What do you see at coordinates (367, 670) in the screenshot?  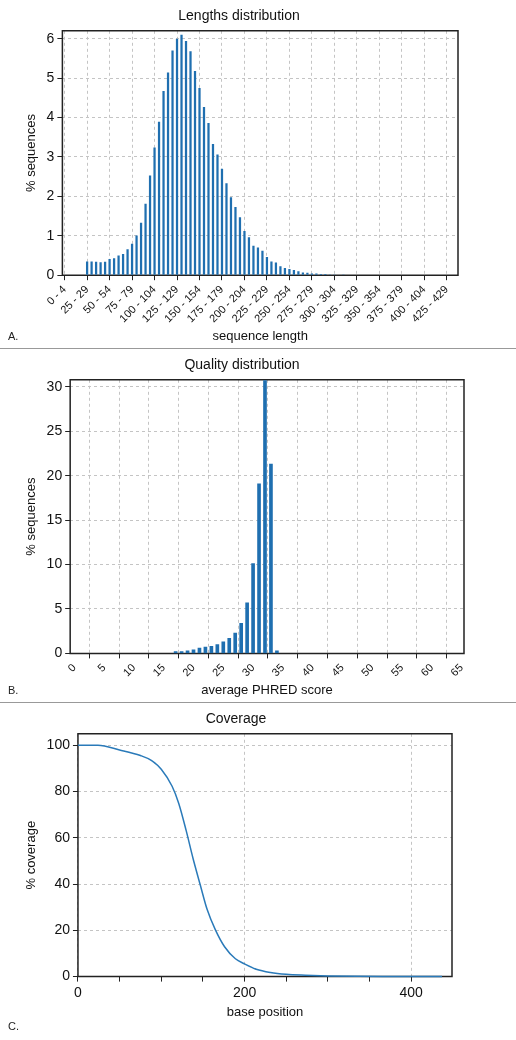 I see `x-tick-label: 50` at bounding box center [367, 670].